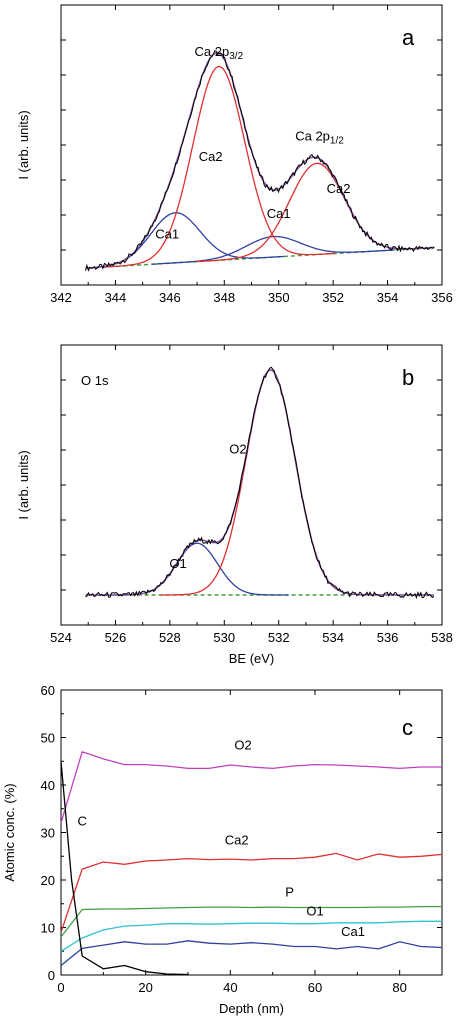 The width and height of the screenshot is (456, 1025). What do you see at coordinates (61, 297) in the screenshot?
I see `panel-a-x-tick-label: 342` at bounding box center [61, 297].